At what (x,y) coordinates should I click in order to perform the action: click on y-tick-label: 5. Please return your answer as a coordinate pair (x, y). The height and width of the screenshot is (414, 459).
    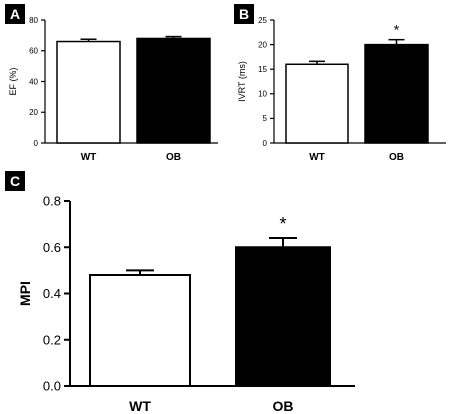
    Looking at the image, I should click on (265, 118).